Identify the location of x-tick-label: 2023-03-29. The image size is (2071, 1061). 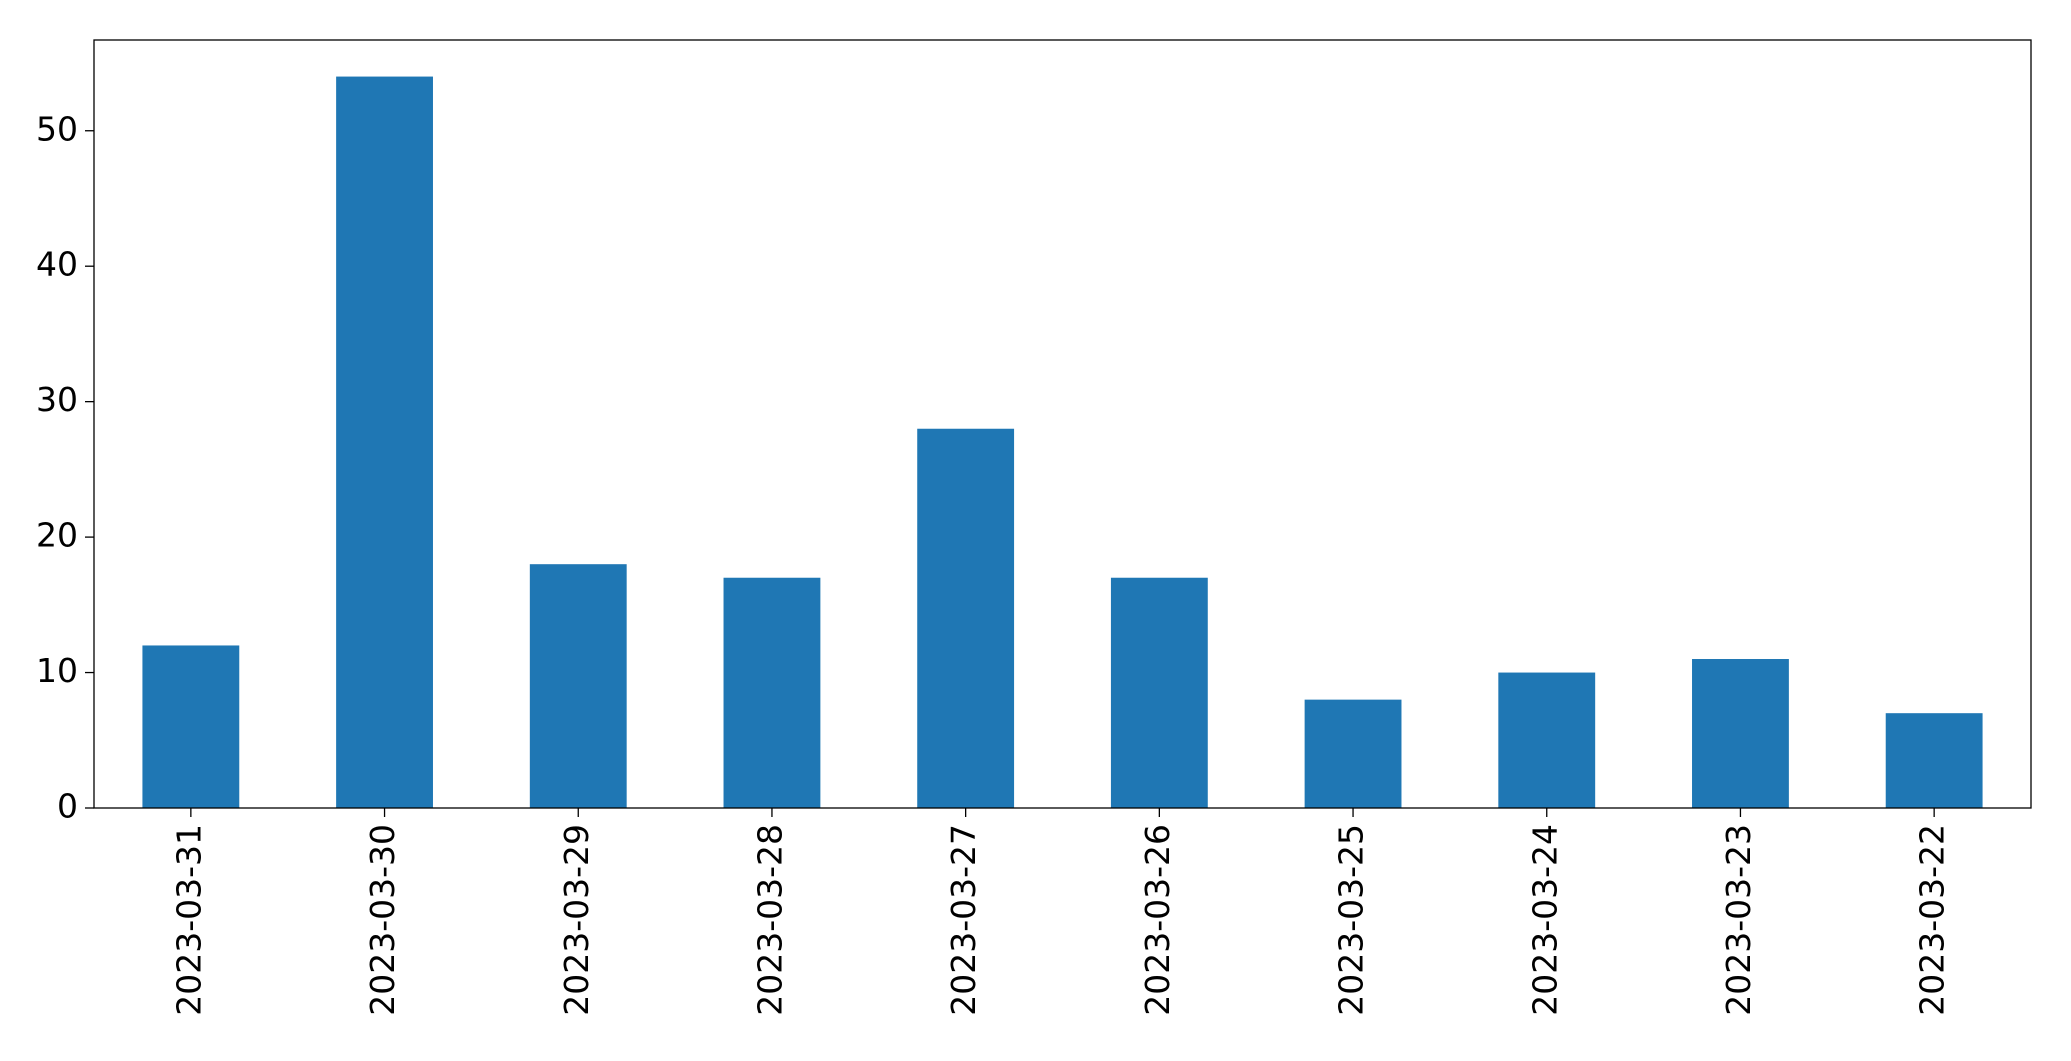
(576, 920).